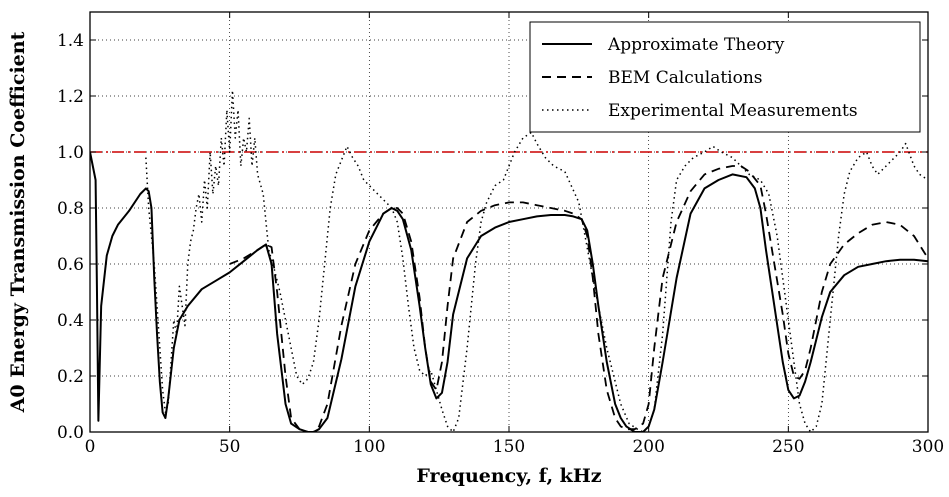 The height and width of the screenshot is (497, 949). What do you see at coordinates (70, 41) in the screenshot?
I see `y-tick-label: 1.4` at bounding box center [70, 41].